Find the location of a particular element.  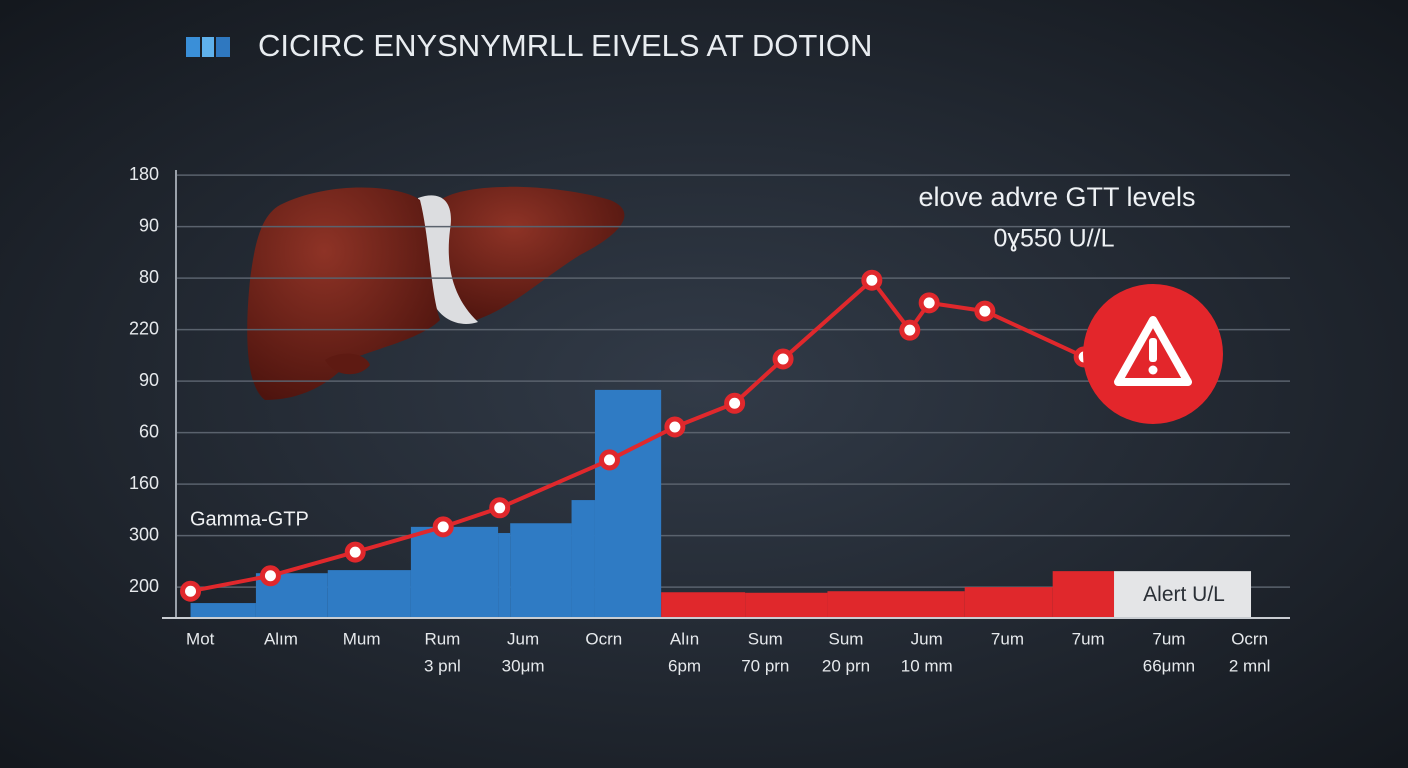

annotation: 0ɣ550 U//L is located at coordinates (1054, 239).